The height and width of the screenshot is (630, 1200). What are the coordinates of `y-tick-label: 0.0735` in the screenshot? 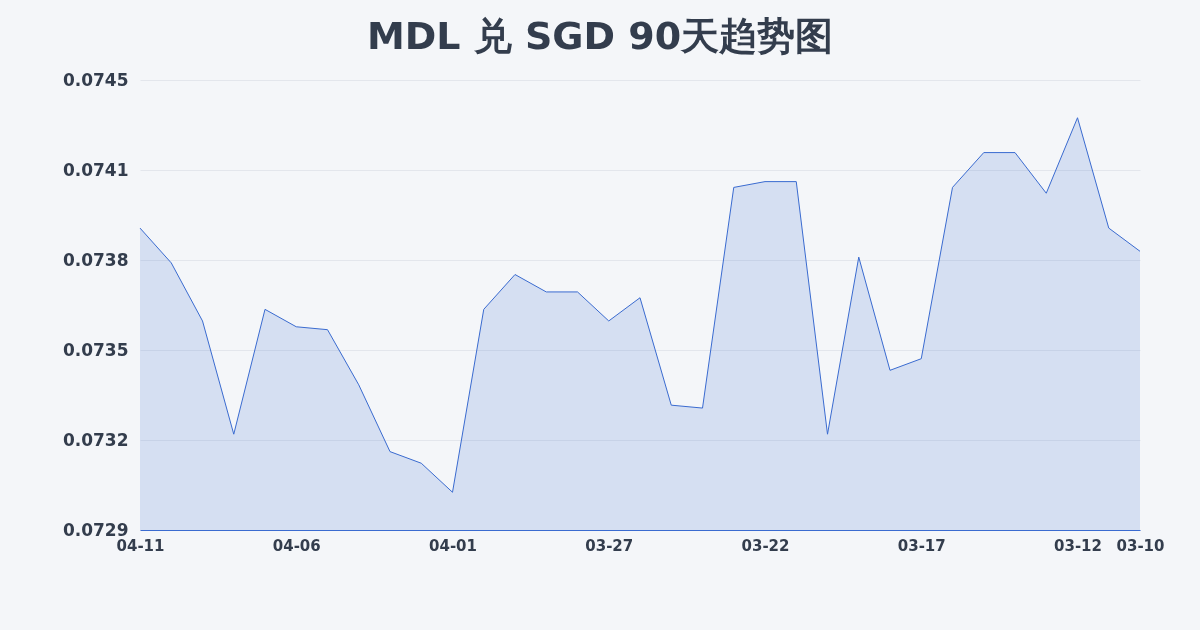 It's located at (95, 349).